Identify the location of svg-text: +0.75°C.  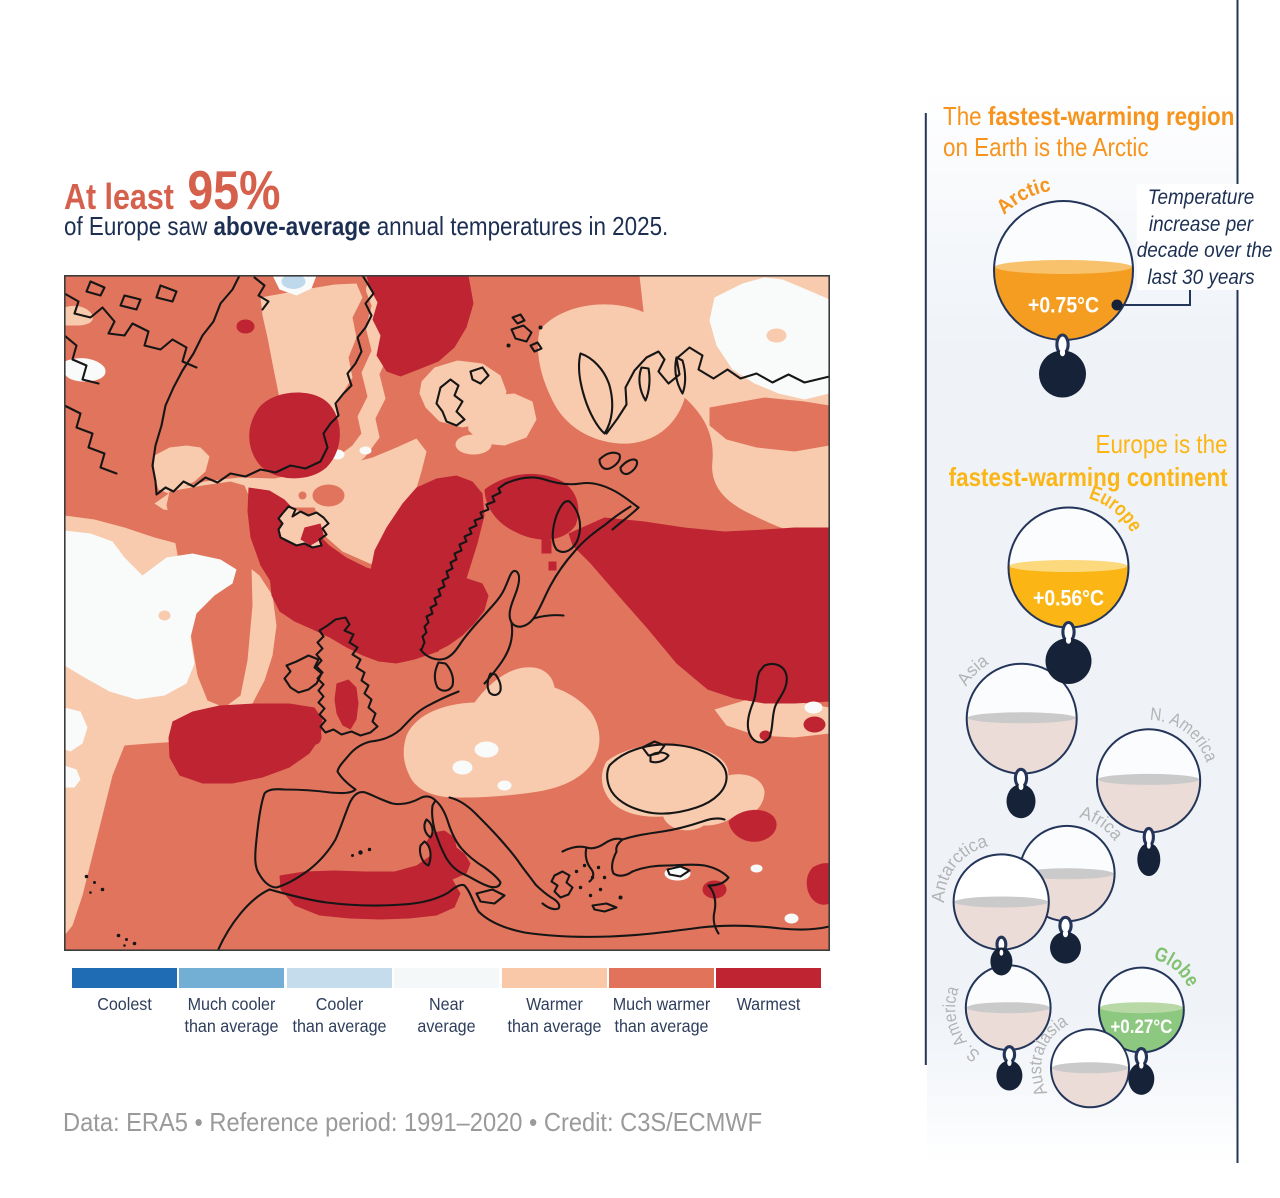
(1063, 305).